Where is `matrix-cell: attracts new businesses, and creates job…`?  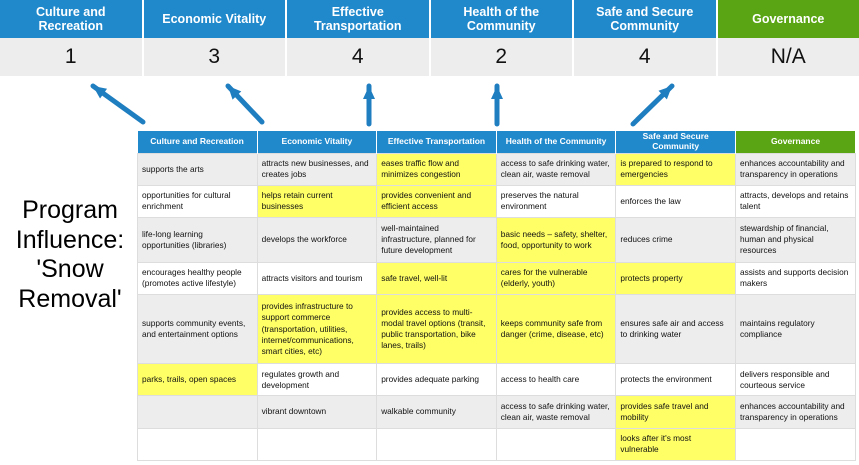
matrix-cell: attracts new businesses, and creates job… is located at coordinates (317, 169).